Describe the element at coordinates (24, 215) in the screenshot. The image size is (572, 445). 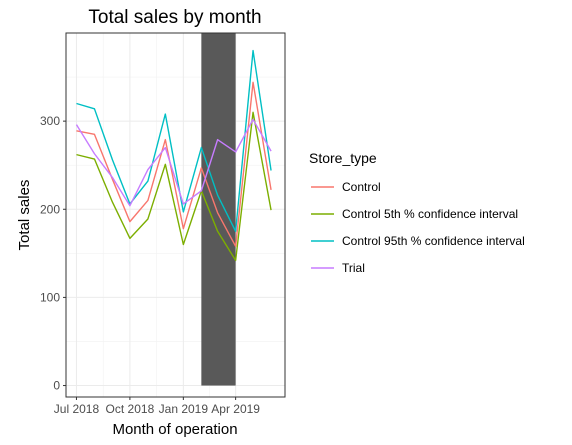
I see `y-axis-title: Total sales` at that location.